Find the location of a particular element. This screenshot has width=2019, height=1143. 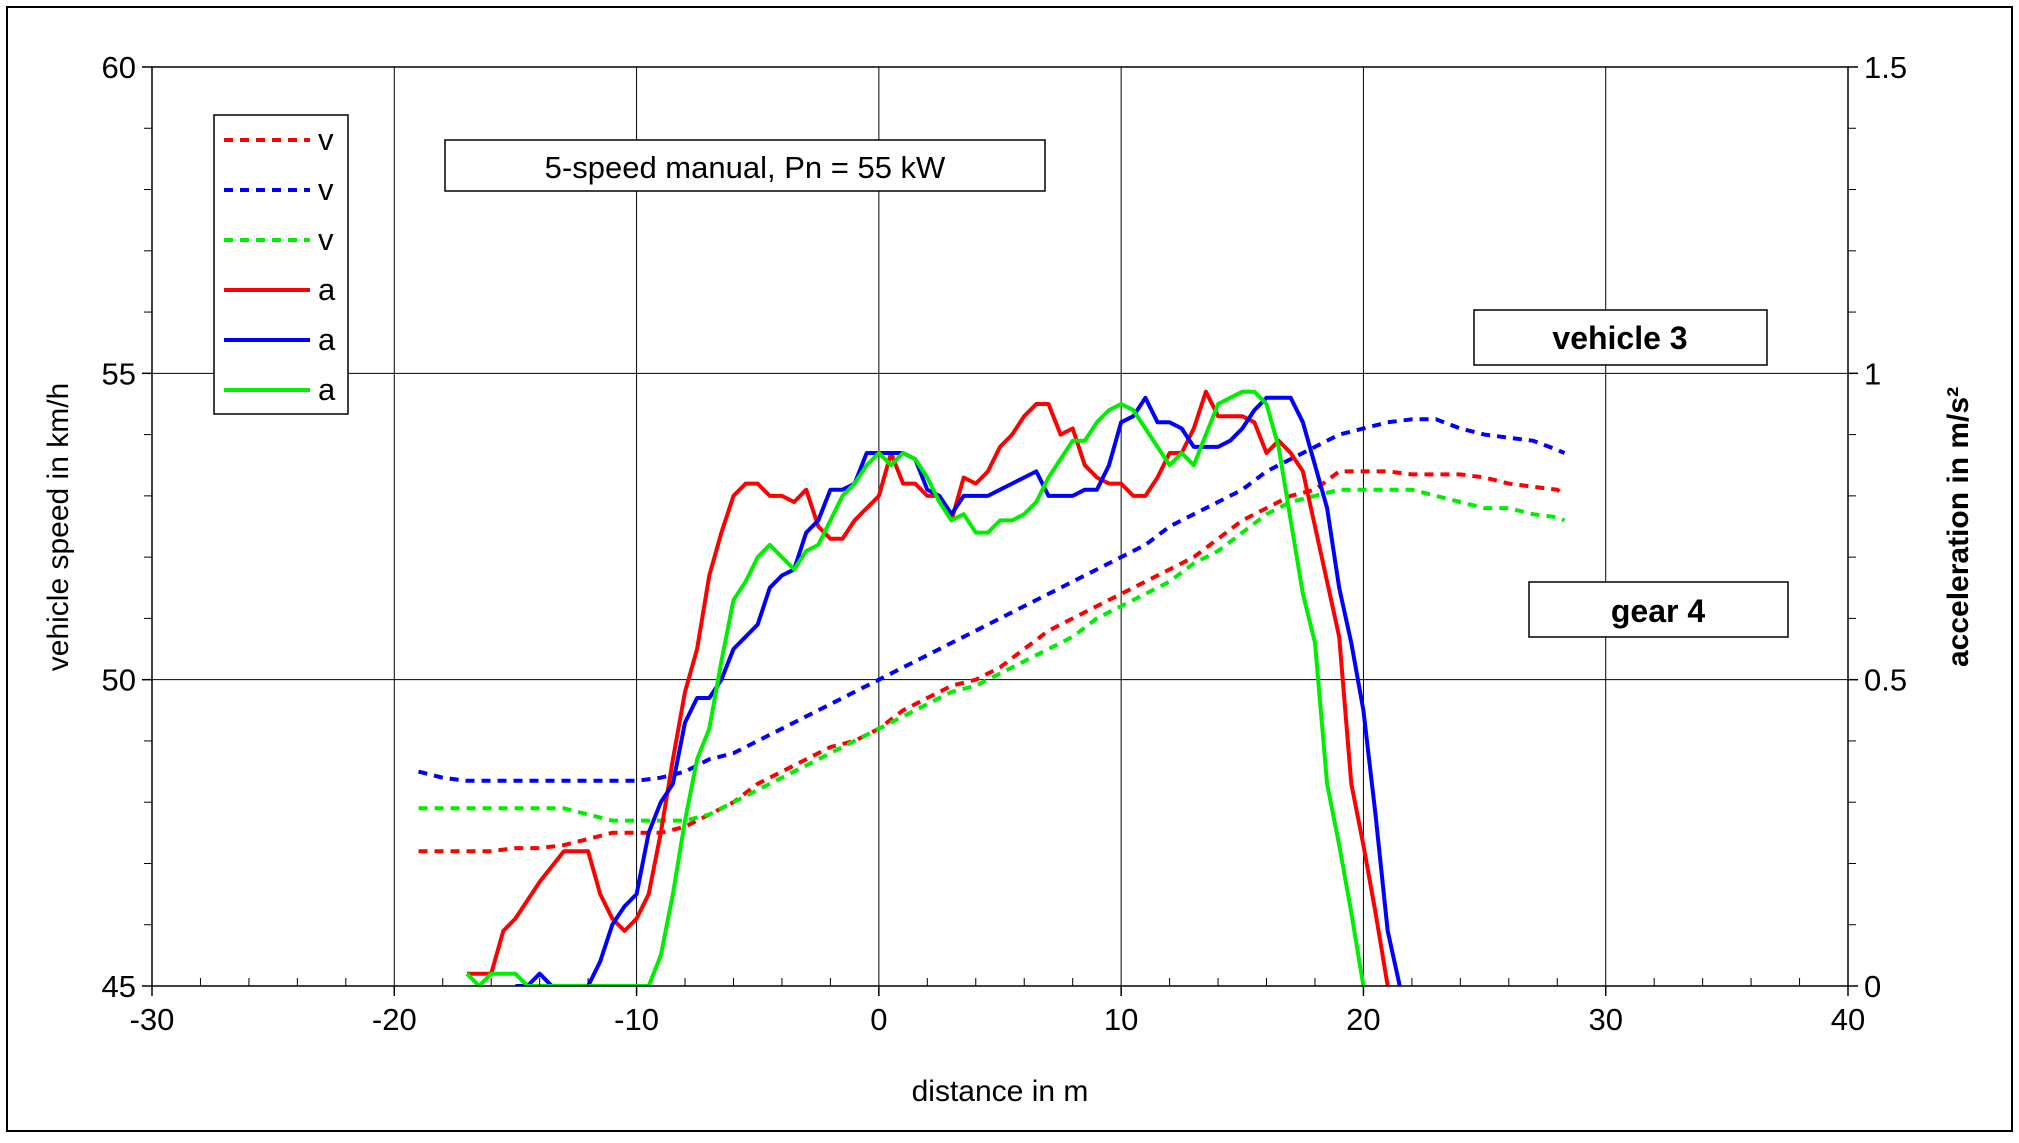

x-tick-label: 0 is located at coordinates (878, 1019).